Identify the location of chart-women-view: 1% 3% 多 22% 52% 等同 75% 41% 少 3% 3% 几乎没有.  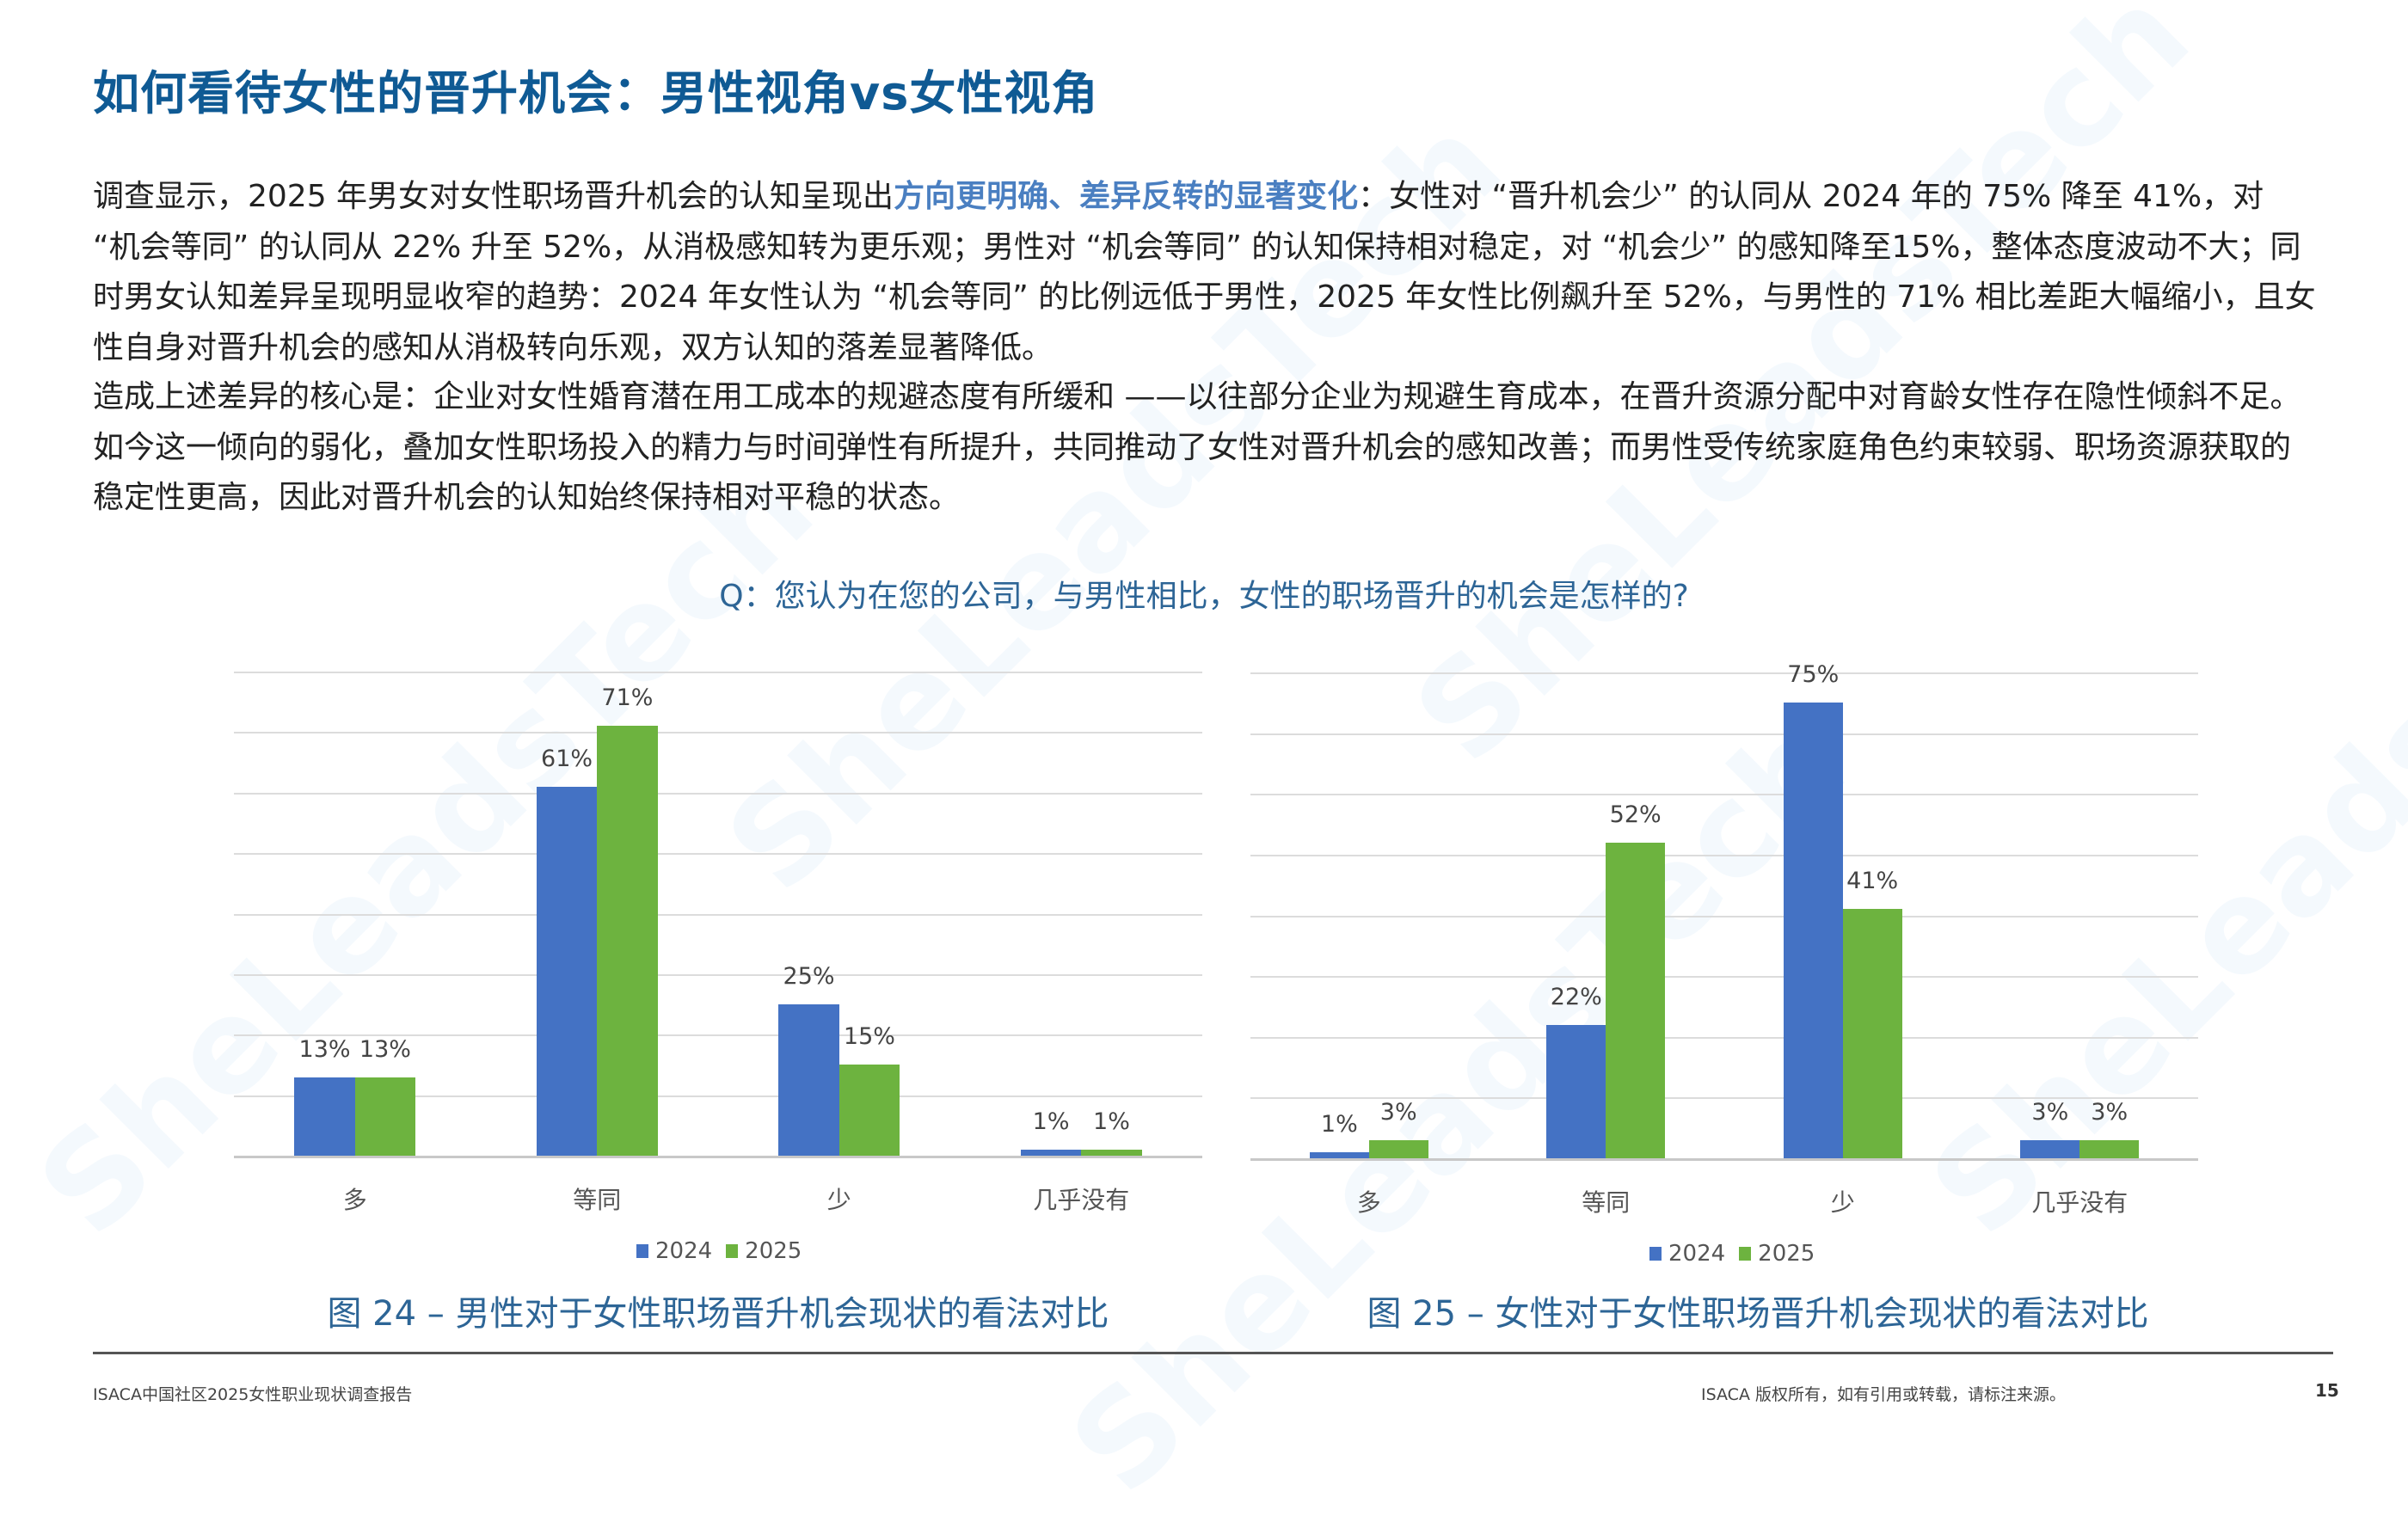
(1724, 939).